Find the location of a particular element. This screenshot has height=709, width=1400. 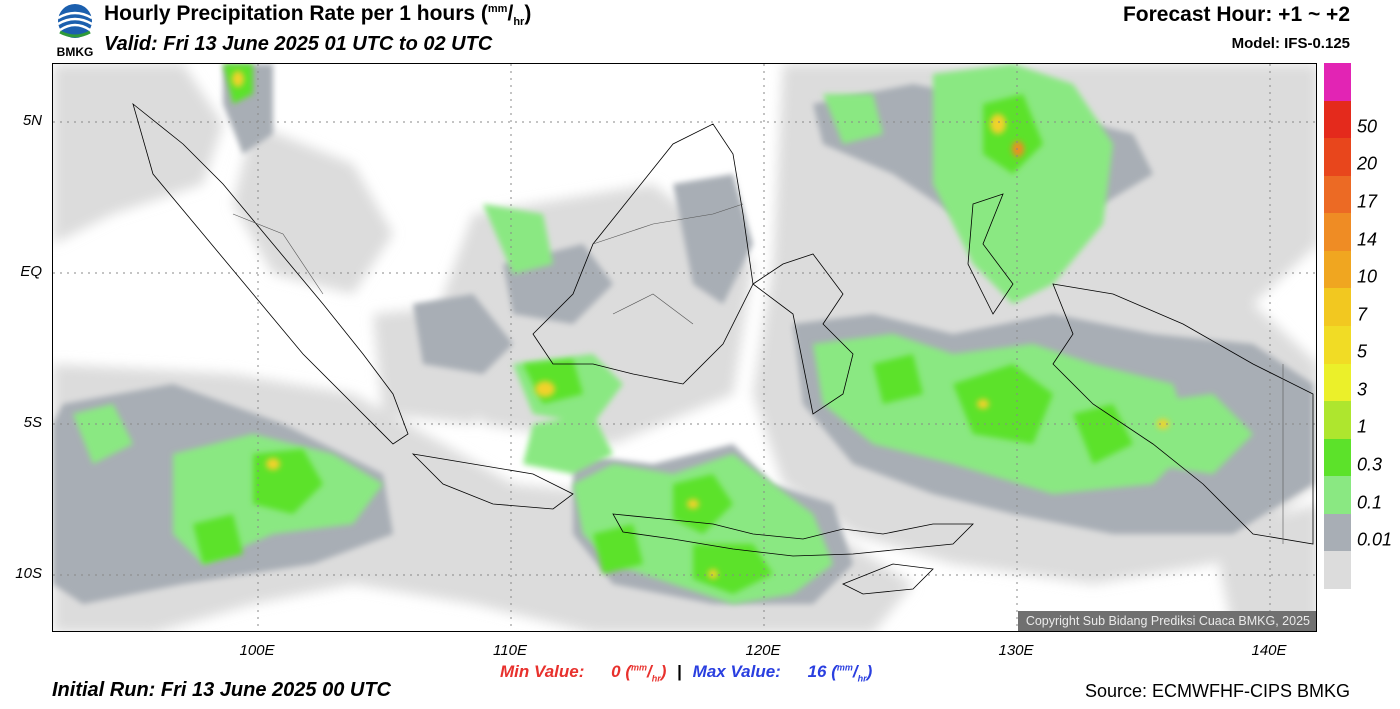

initial-run: Initial Run: Fri 13 June 2025 00 UTC is located at coordinates (221, 690).